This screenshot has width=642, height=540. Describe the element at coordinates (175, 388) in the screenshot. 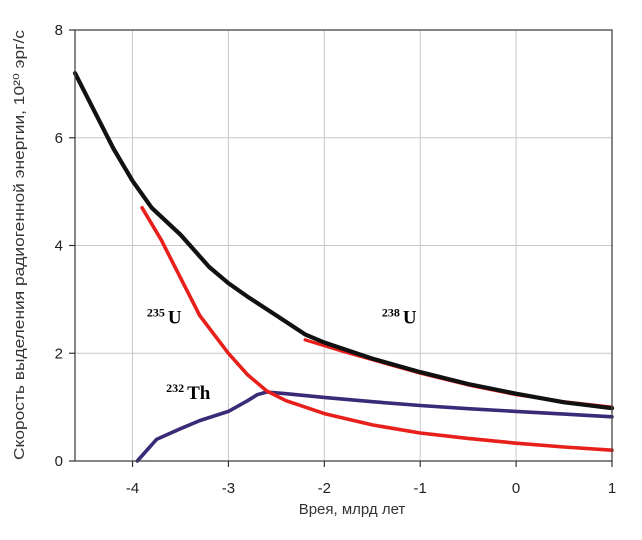

I see `isotope-mass-number: 232` at that location.